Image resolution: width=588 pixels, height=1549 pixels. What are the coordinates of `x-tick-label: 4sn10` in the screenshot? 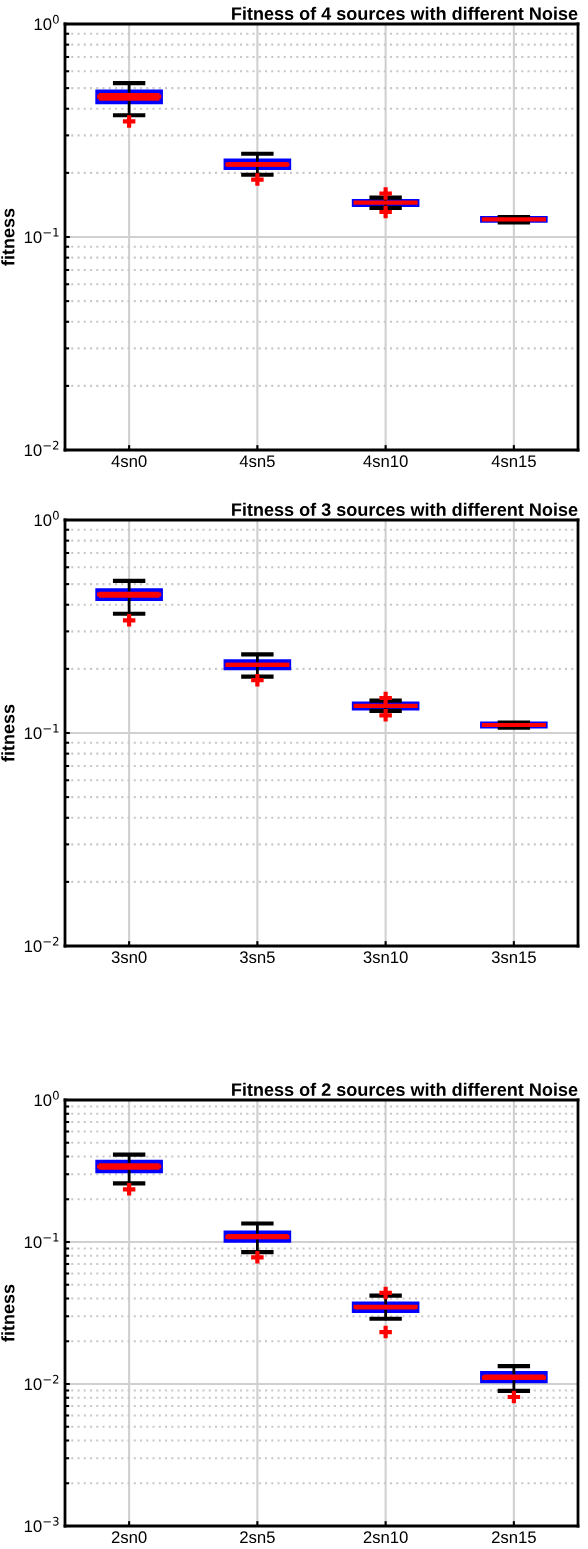 It's located at (385, 461).